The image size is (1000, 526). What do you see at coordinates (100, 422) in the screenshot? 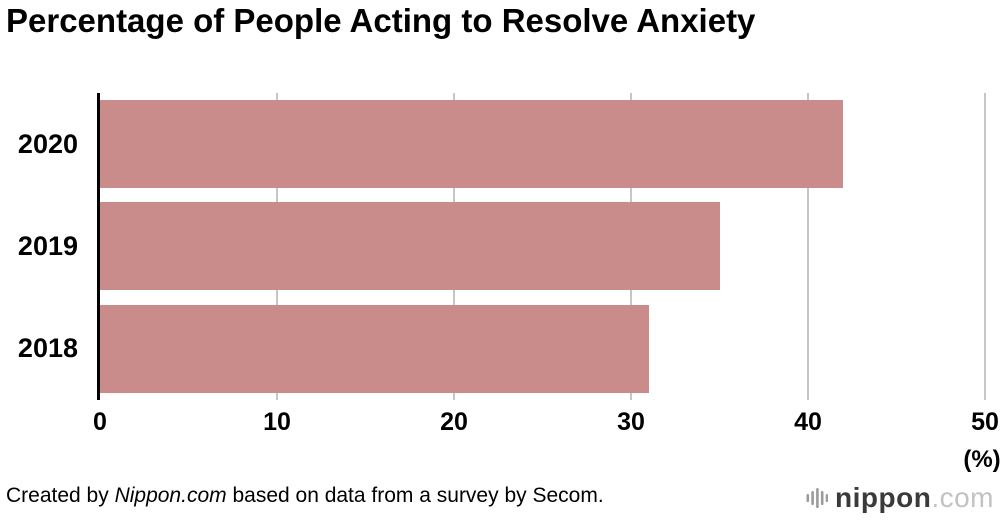
I see `x-tick-0: 0` at bounding box center [100, 422].